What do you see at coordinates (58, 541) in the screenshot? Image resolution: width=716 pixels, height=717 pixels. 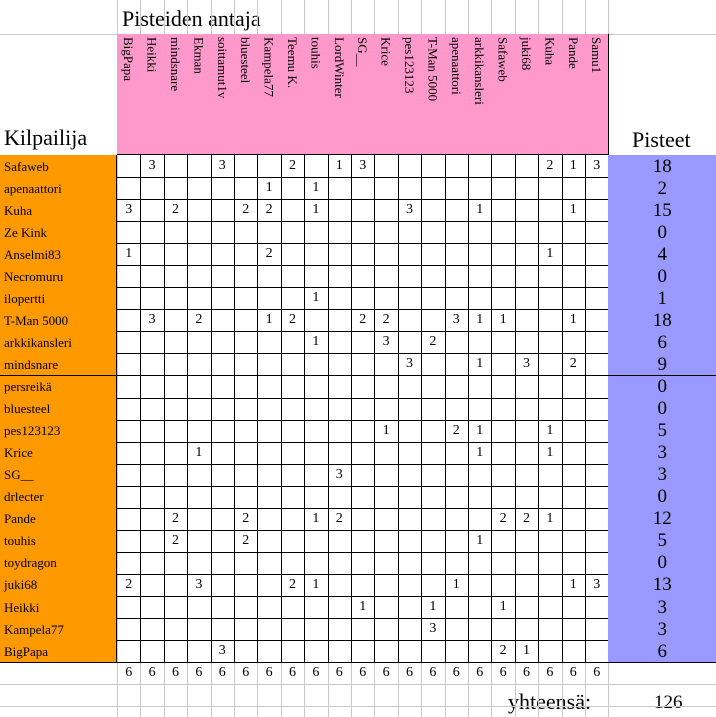 I see `competitor-name: touhis` at bounding box center [58, 541].